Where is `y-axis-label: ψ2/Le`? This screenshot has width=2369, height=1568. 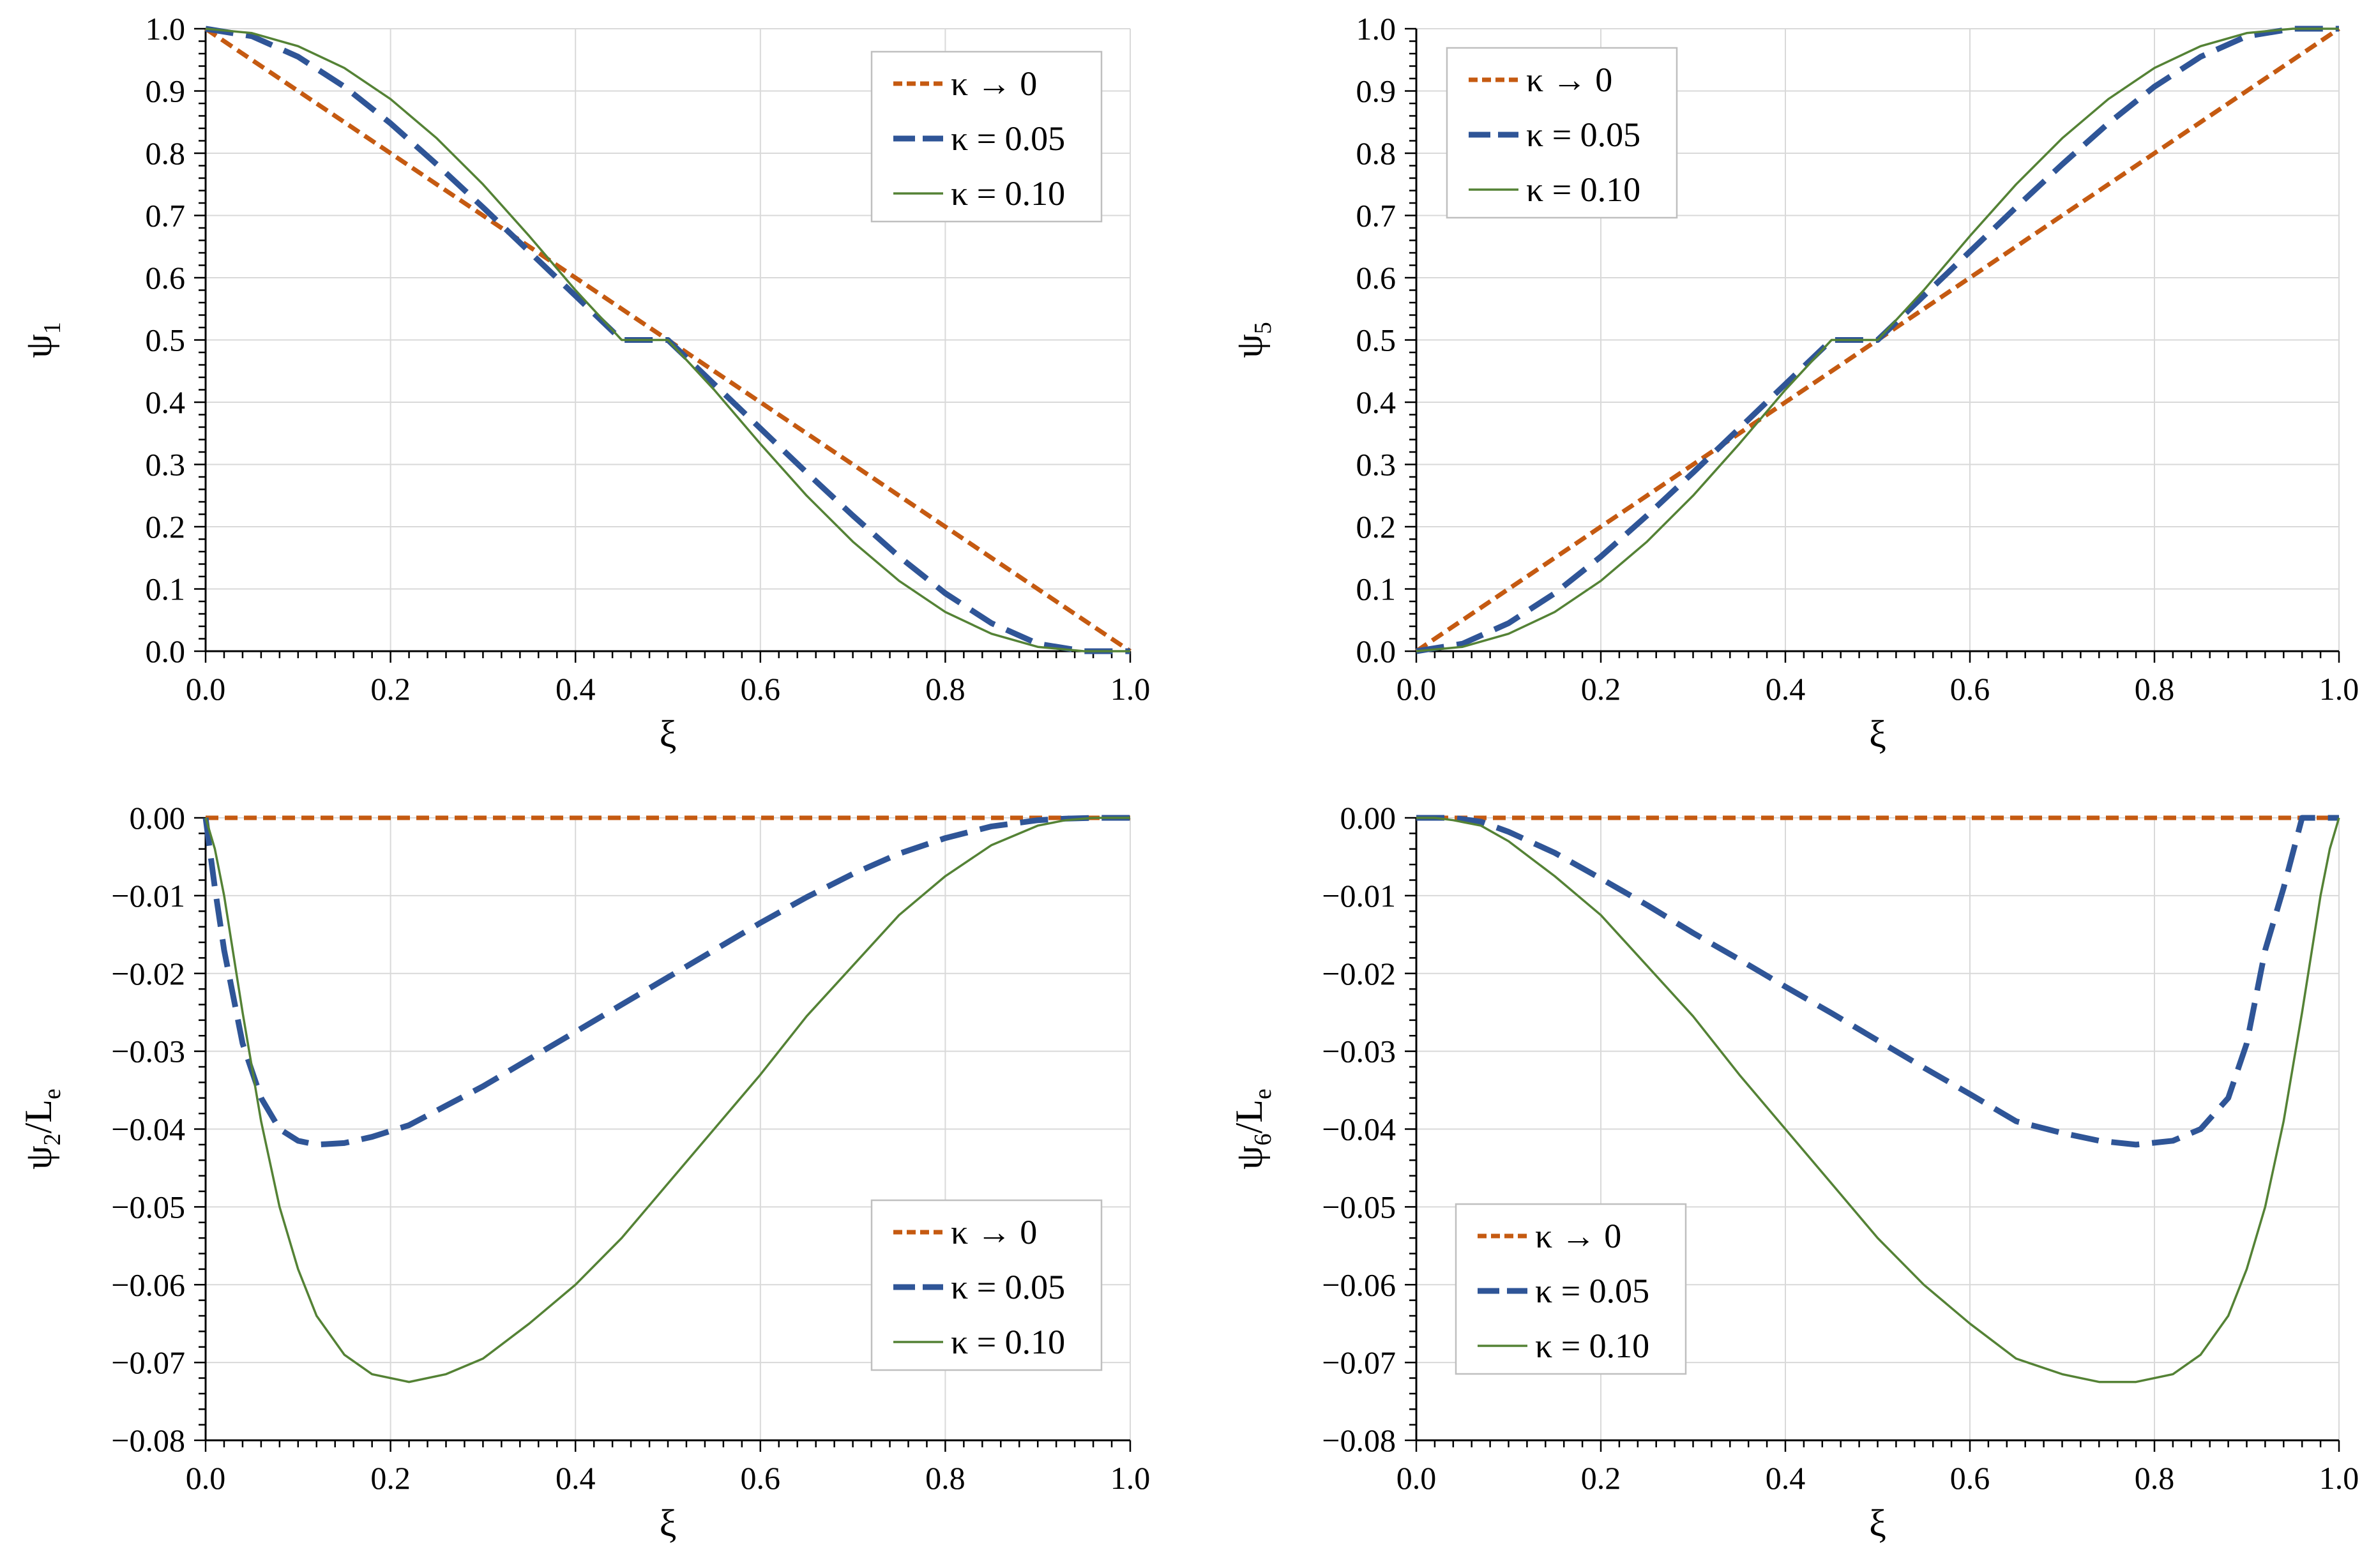 y-axis-label: ψ2/Le is located at coordinates (42, 1129).